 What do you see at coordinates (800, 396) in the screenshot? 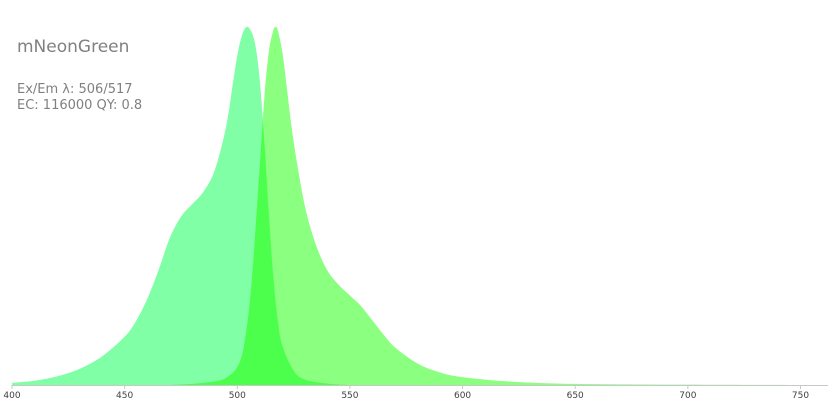
I see `x-tick-label: 750` at bounding box center [800, 396].